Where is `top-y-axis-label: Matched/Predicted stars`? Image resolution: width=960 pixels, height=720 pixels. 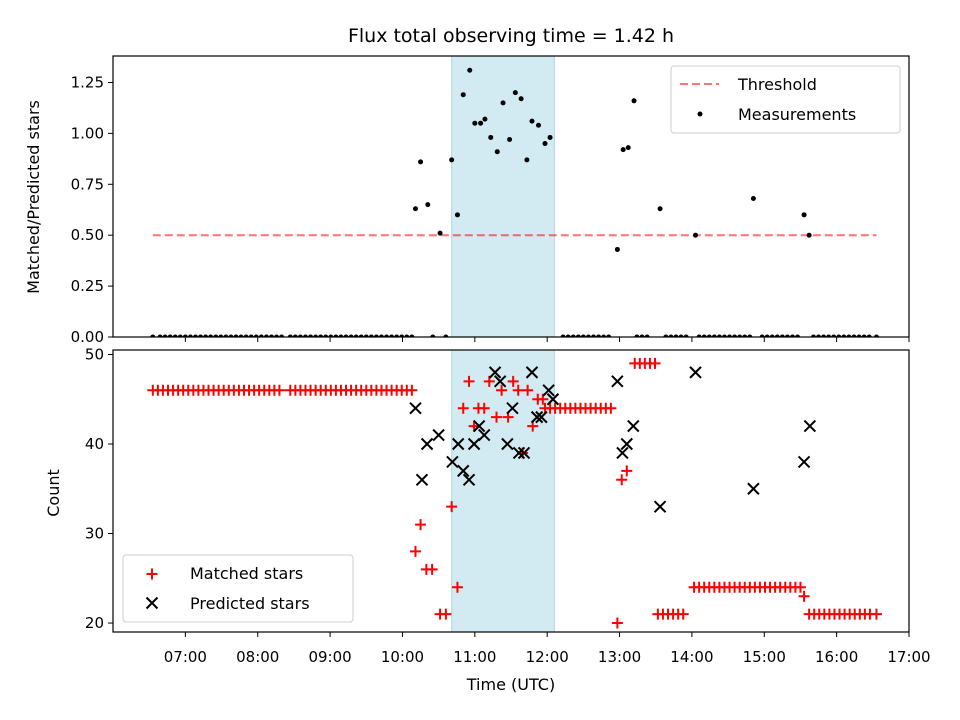 top-y-axis-label: Matched/Predicted stars is located at coordinates (33, 197).